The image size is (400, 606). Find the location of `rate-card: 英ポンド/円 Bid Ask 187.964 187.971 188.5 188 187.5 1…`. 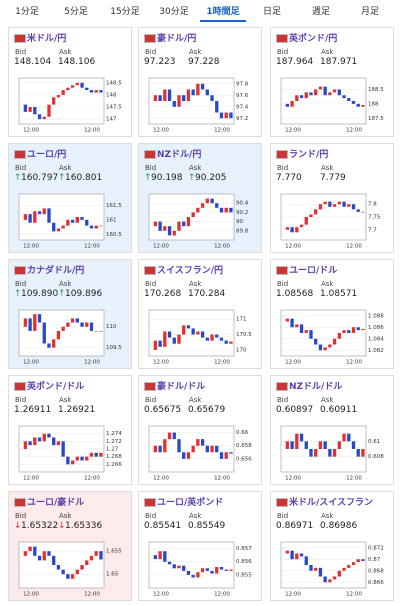

rate-card: 英ポンド/円 Bid Ask 187.964 187.971 188.5 188 187.5 1… is located at coordinates (332, 82).